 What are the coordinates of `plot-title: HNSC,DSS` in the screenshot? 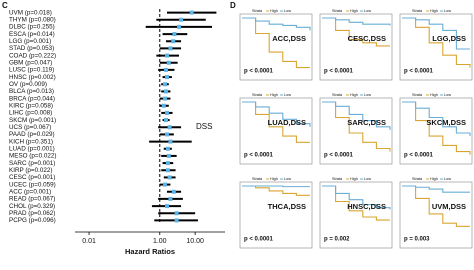 It's located at (366, 206).